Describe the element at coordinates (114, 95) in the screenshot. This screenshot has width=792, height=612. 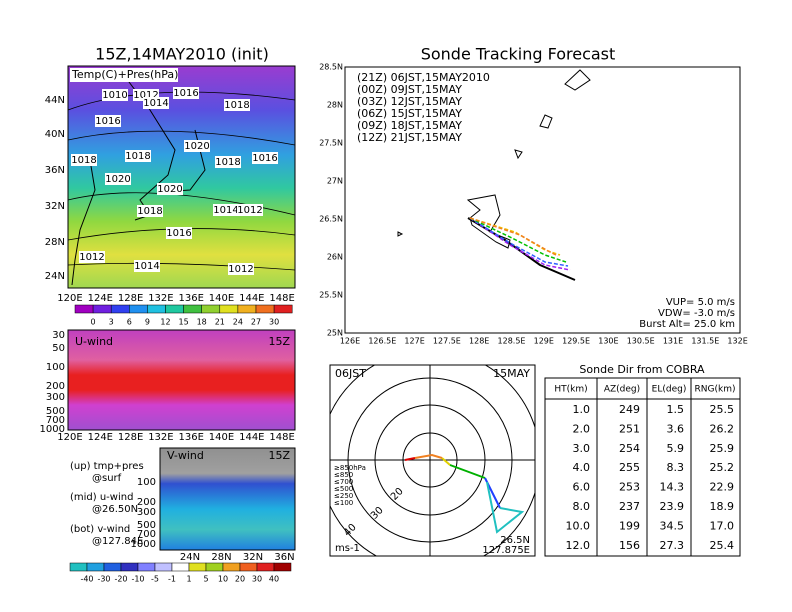
I see `isobar-label: 1010` at that location.